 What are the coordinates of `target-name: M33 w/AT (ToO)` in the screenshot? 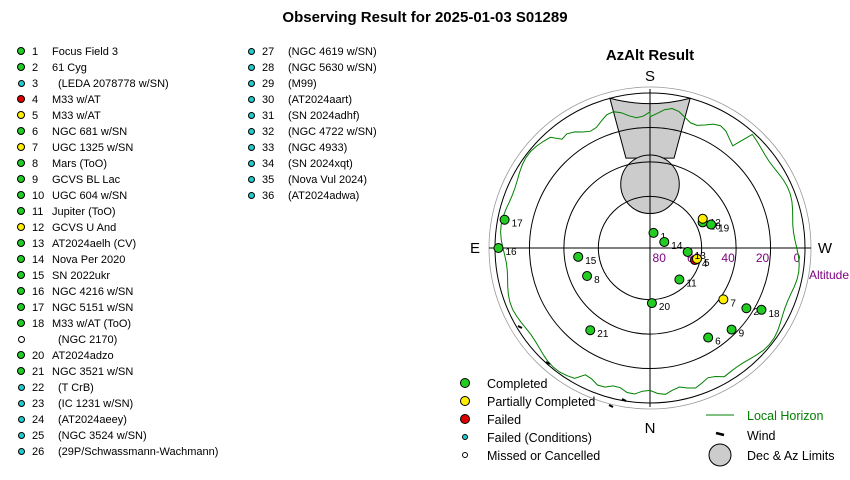 It's located at (92, 324).